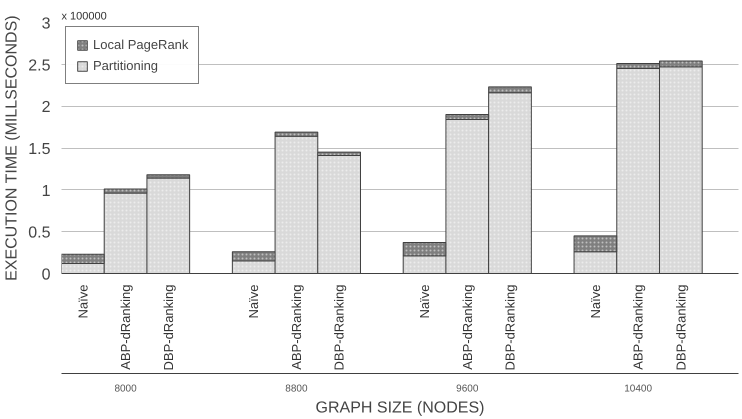  I want to click on y-tick-label: 2.5, so click(39, 65).